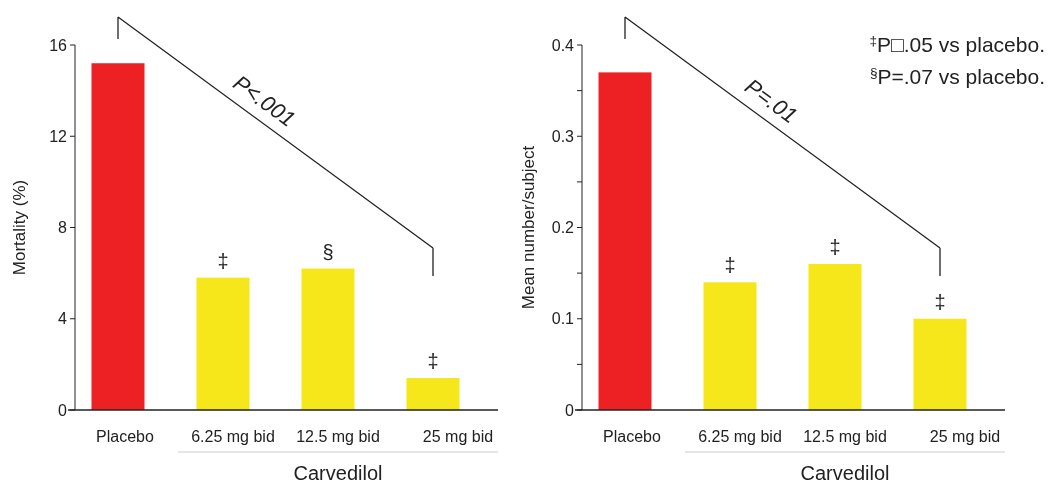  I want to click on y-tick-label: 8, so click(63, 228).